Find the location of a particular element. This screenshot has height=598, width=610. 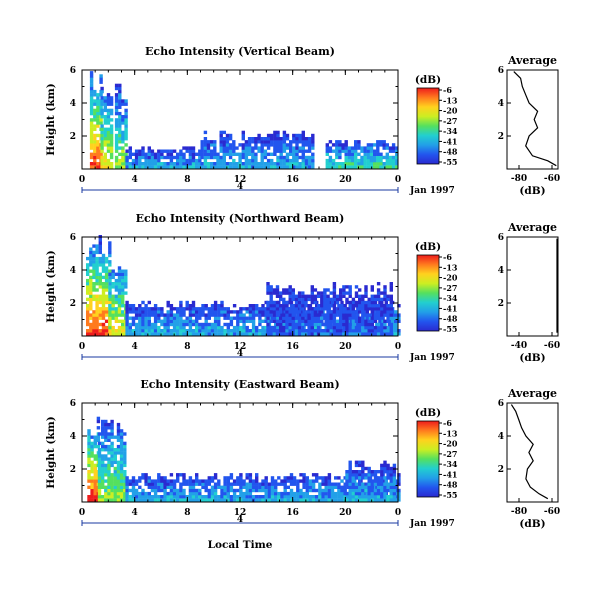

colorbar-tick-label: -41 is located at coordinates (450, 141).